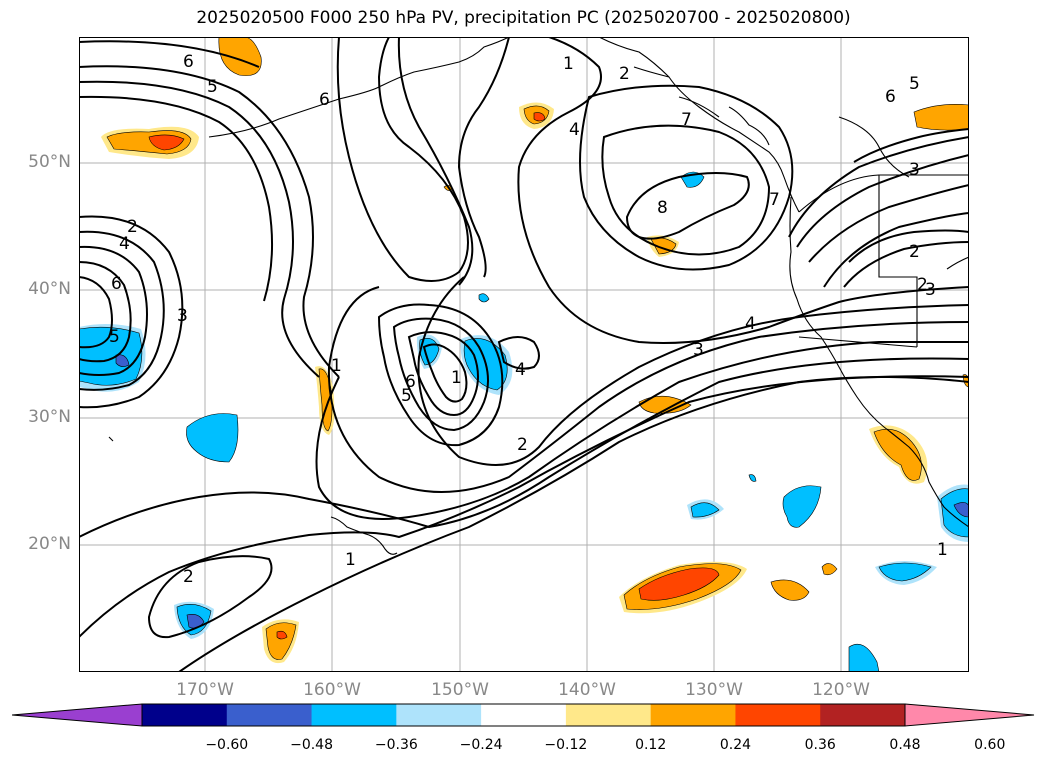 This screenshot has height=765, width=1047. I want to click on latitude-label: 50°N, so click(49, 162).